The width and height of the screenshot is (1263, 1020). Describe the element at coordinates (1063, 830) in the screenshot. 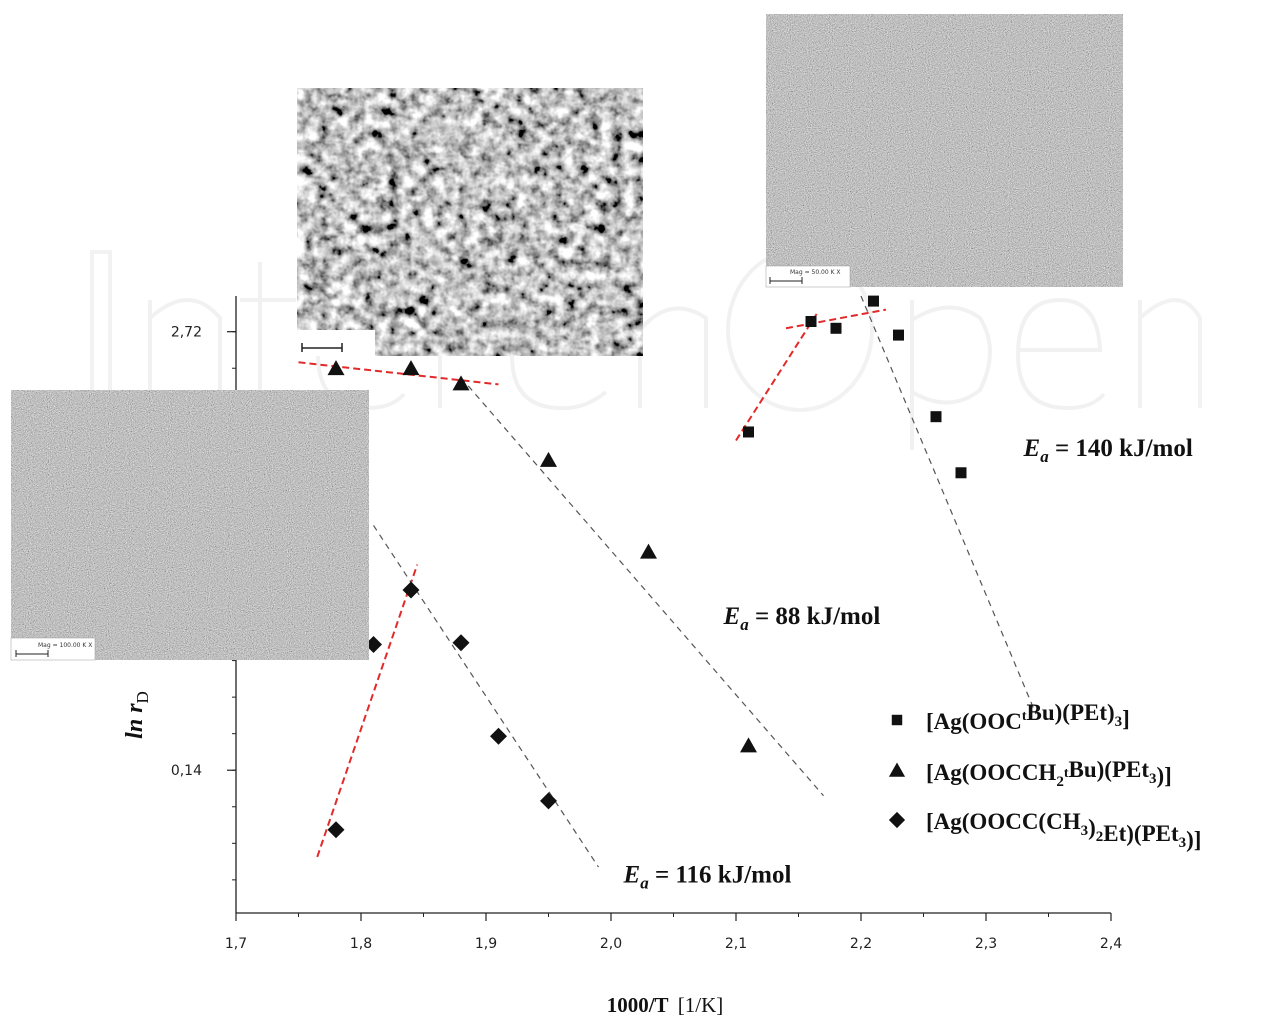

I see `legend-label: [Ag(OOCC(CH3)2Et)(PEt3)]` at that location.